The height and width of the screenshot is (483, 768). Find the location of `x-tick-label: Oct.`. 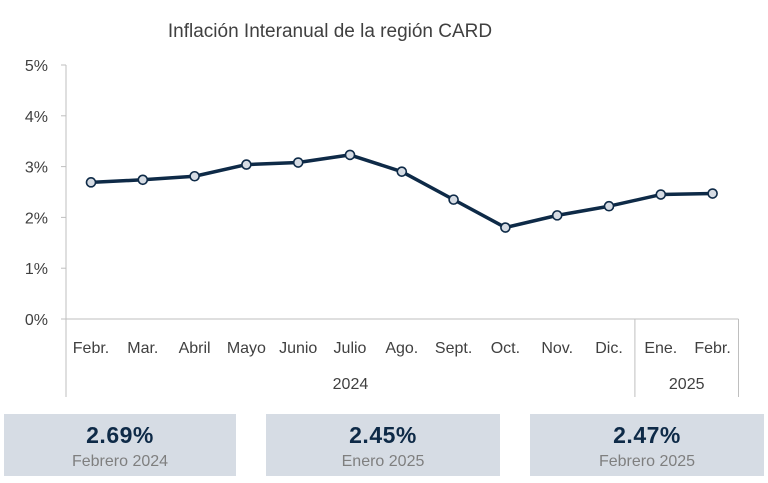

x-tick-label: Oct. is located at coordinates (505, 348).